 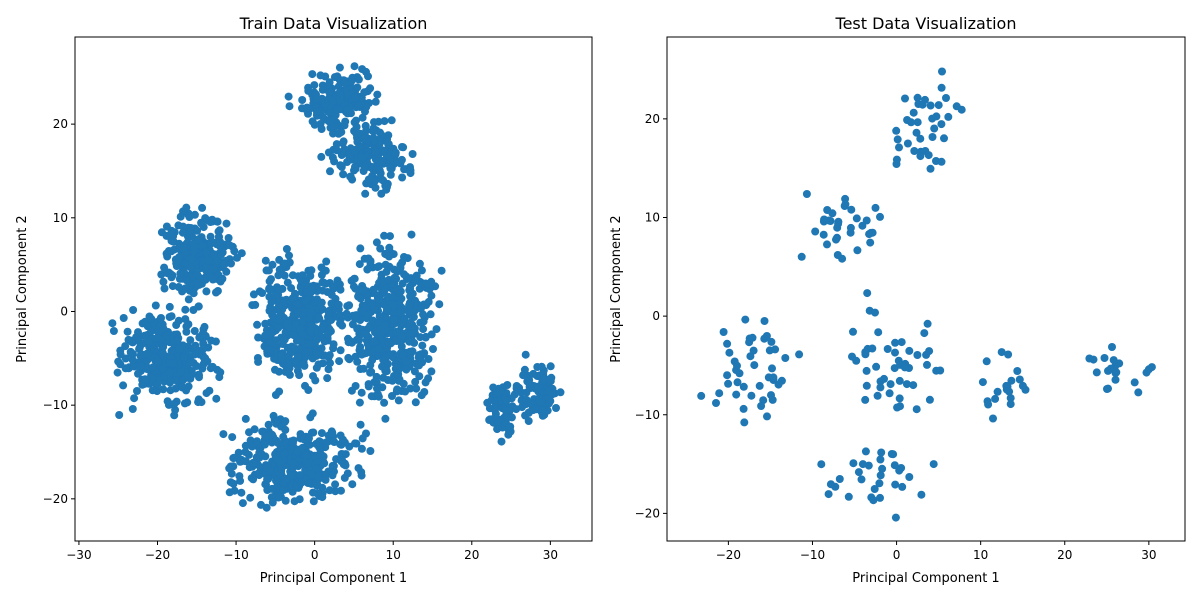 What do you see at coordinates (936, 551) in the screenshot?
I see `test-x-ticks: −20 −10 0 10 20 30` at bounding box center [936, 551].